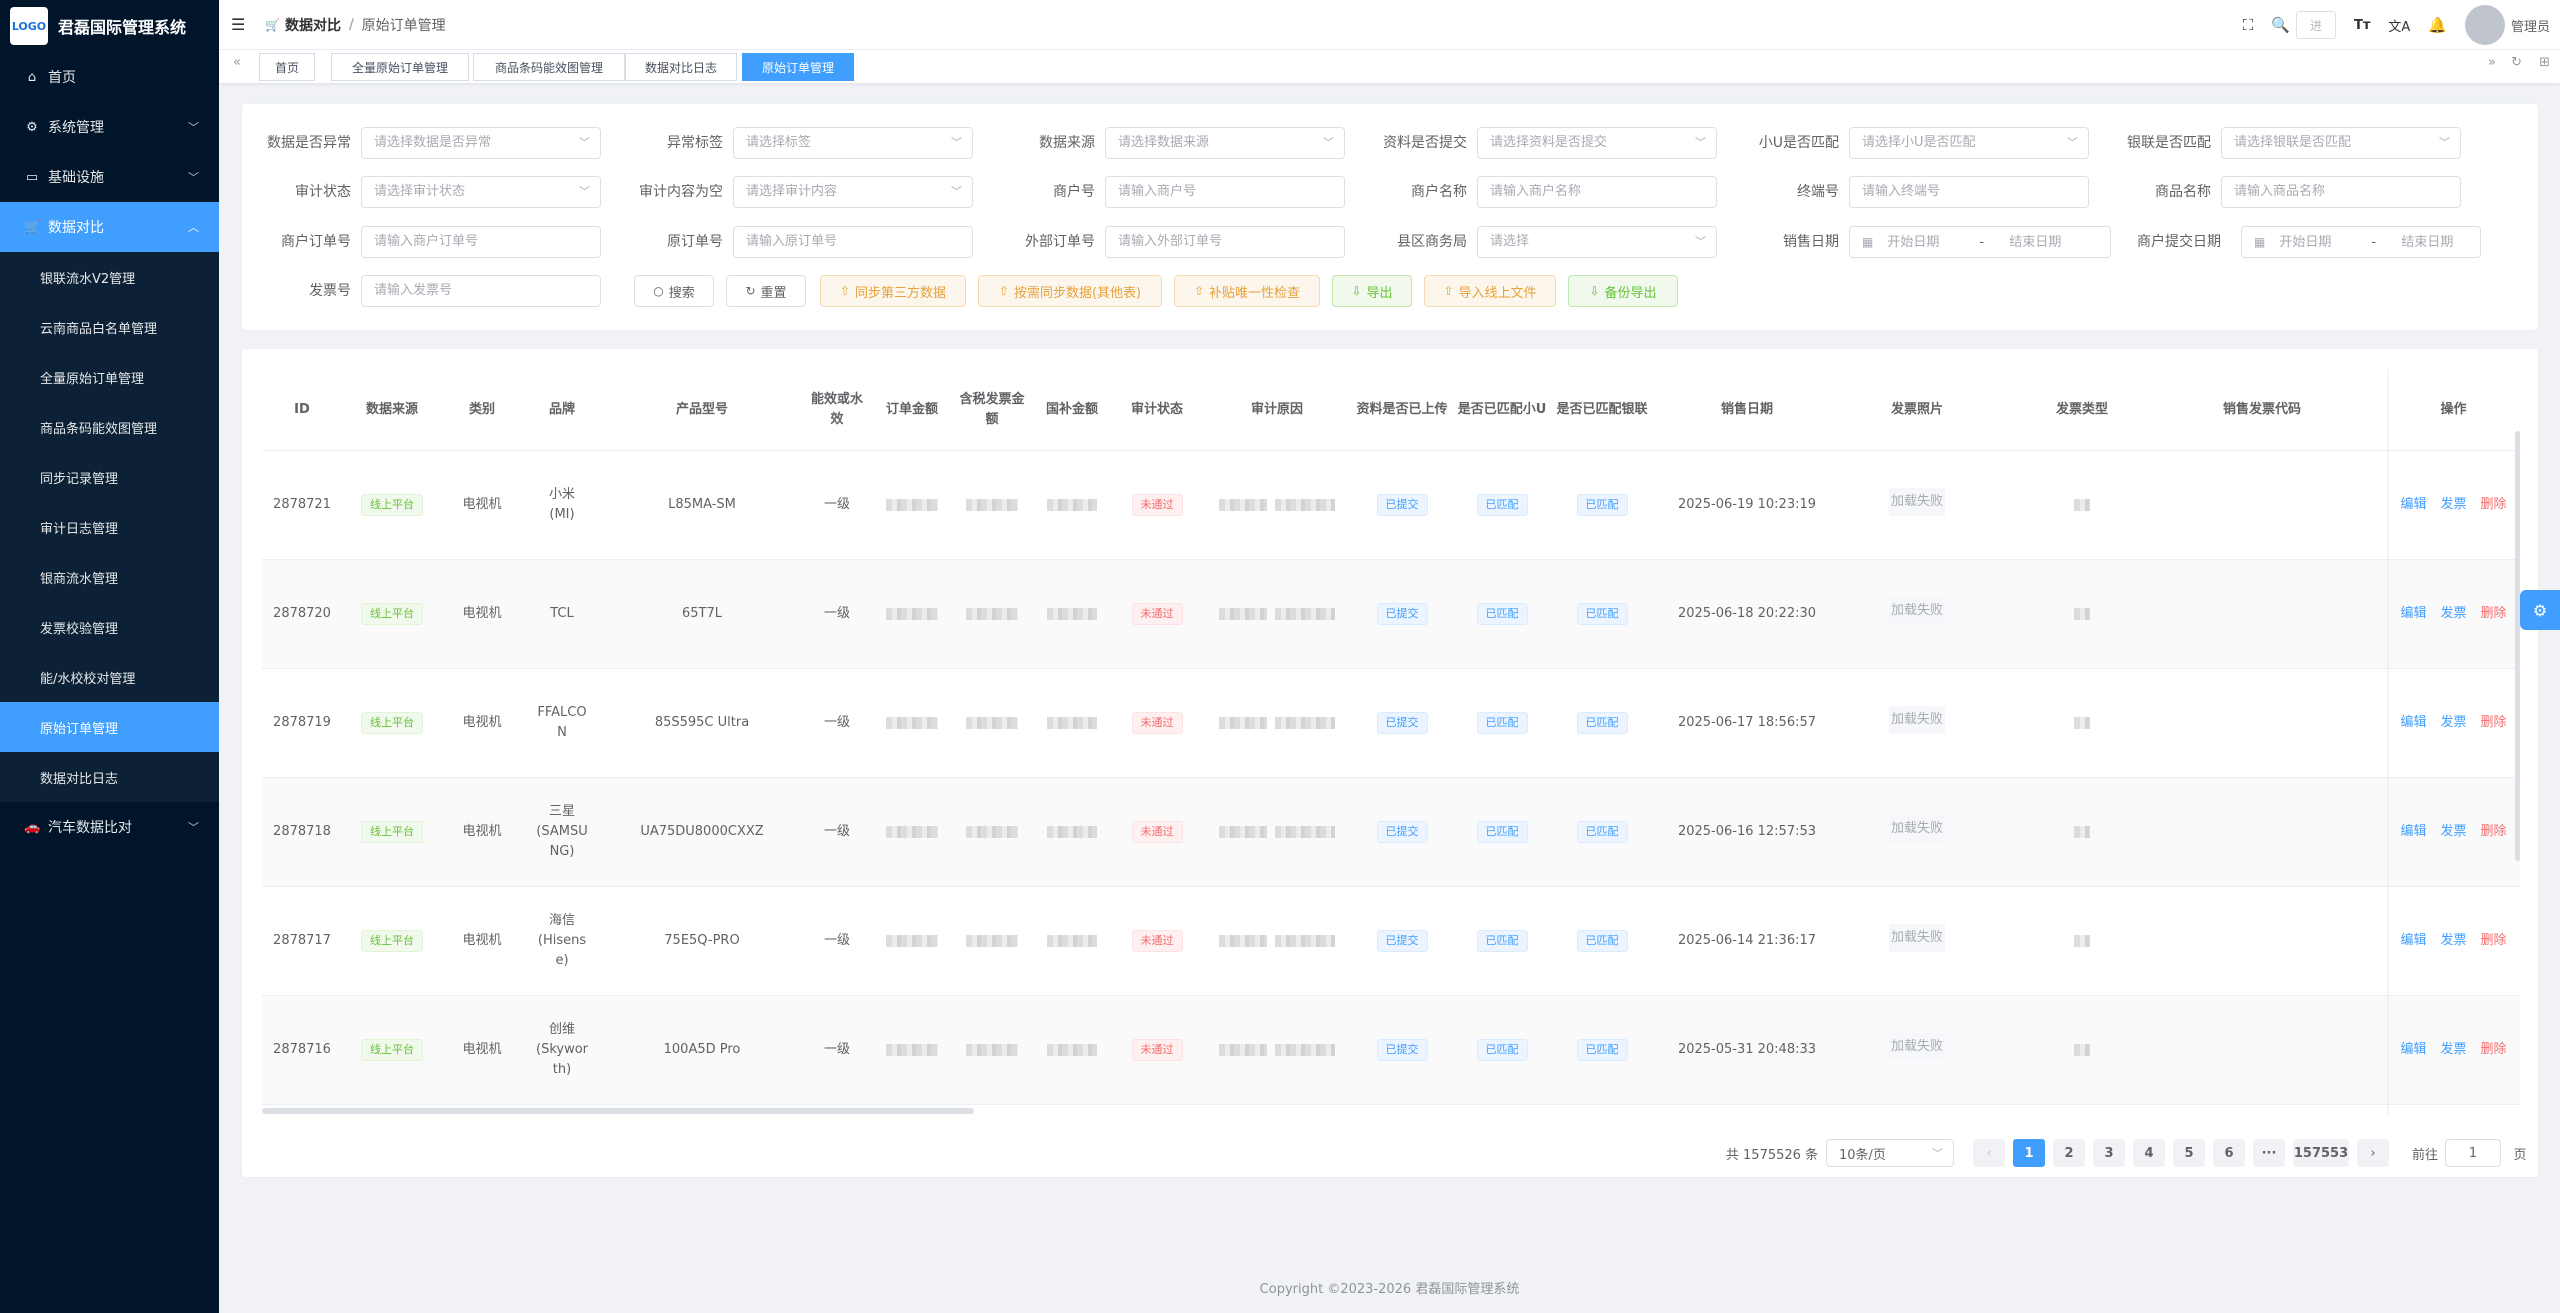 The width and height of the screenshot is (2560, 1313). Describe the element at coordinates (2362, 25) in the screenshot. I see `font-size-icon: Tт` at that location.